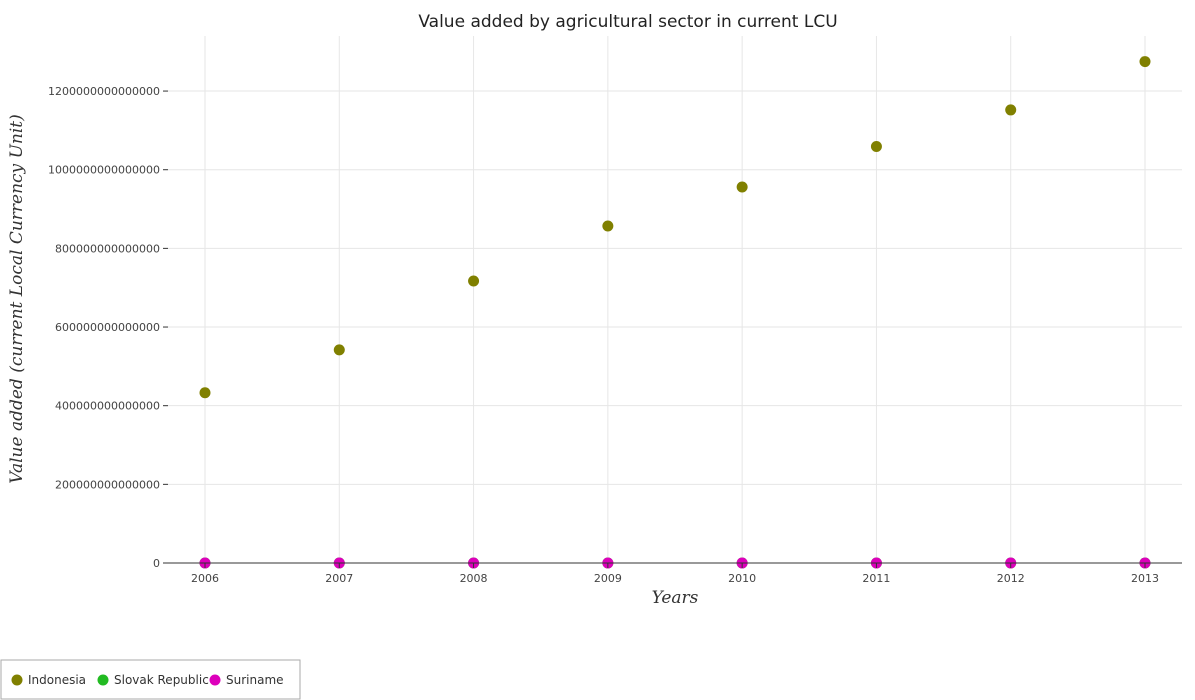 Image resolution: width=1195 pixels, height=700 pixels. Describe the element at coordinates (339, 578) in the screenshot. I see `x-tick-label: 2007` at that location.